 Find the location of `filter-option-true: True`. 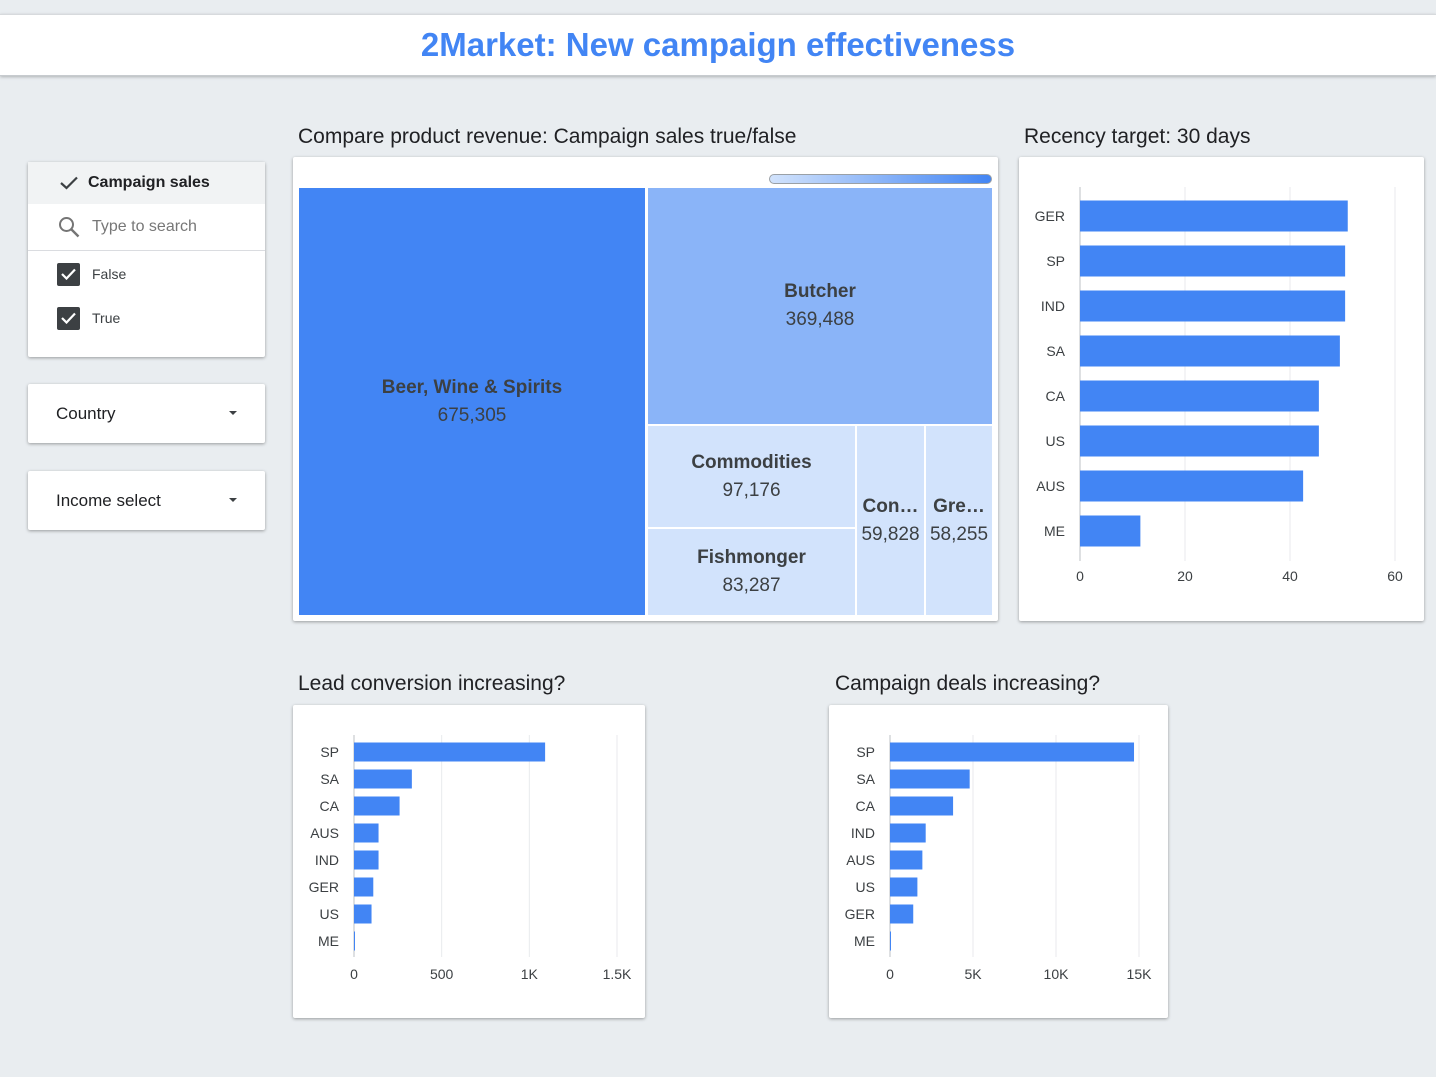

filter-option-true: True is located at coordinates (88, 318).